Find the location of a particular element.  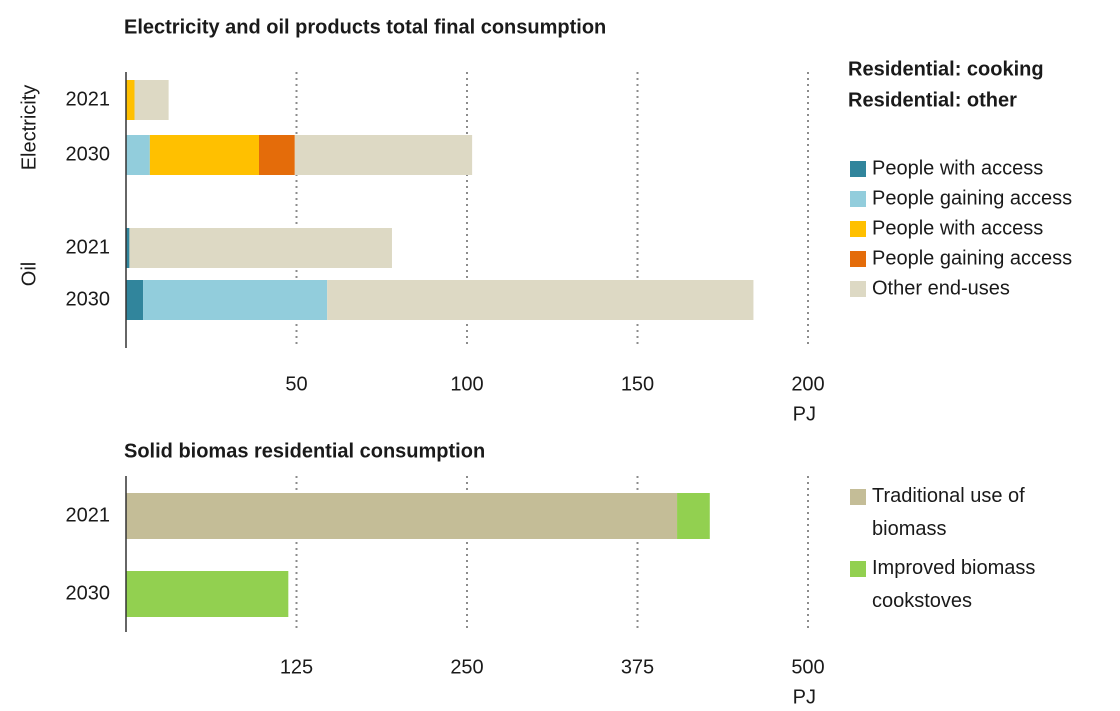

x-tick-label: 100 is located at coordinates (466, 384).